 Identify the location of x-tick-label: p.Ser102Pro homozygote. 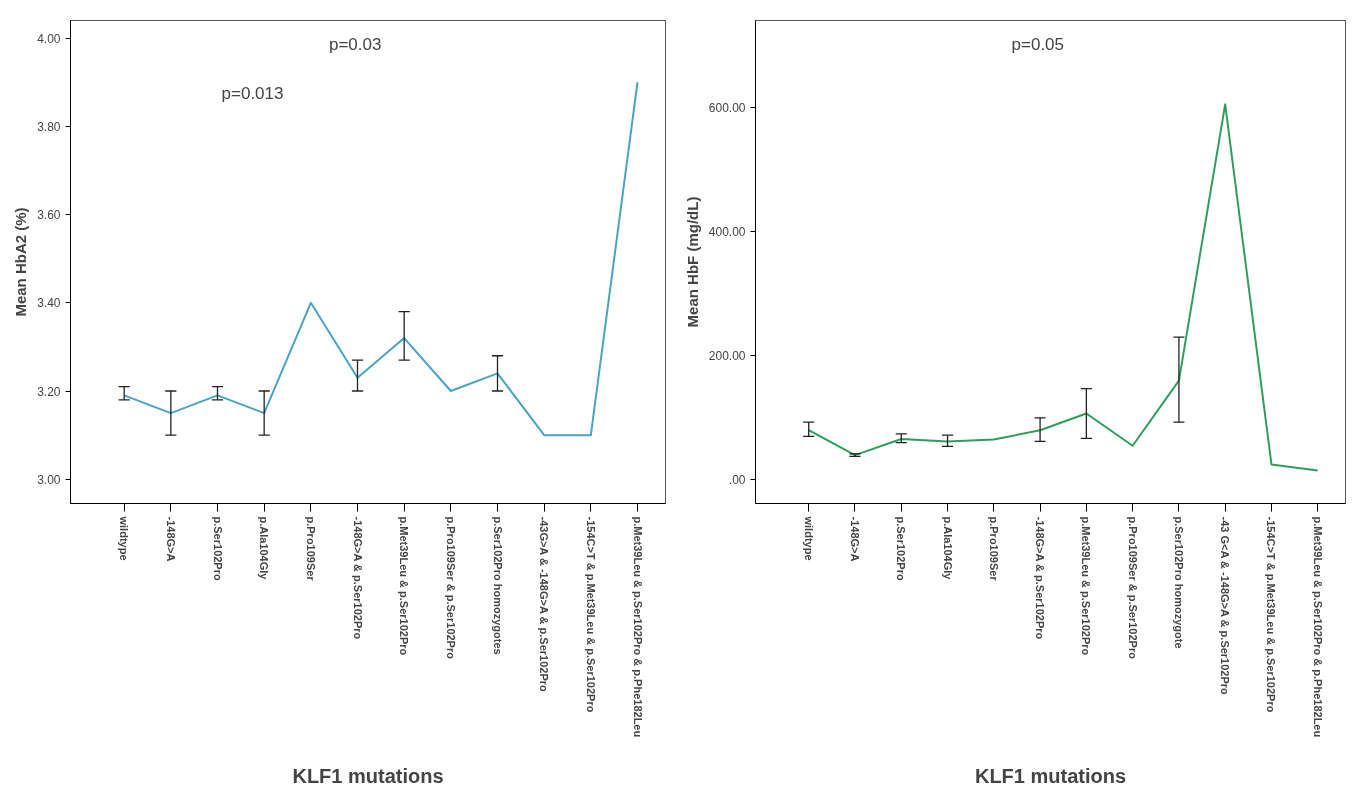
(1178, 582).